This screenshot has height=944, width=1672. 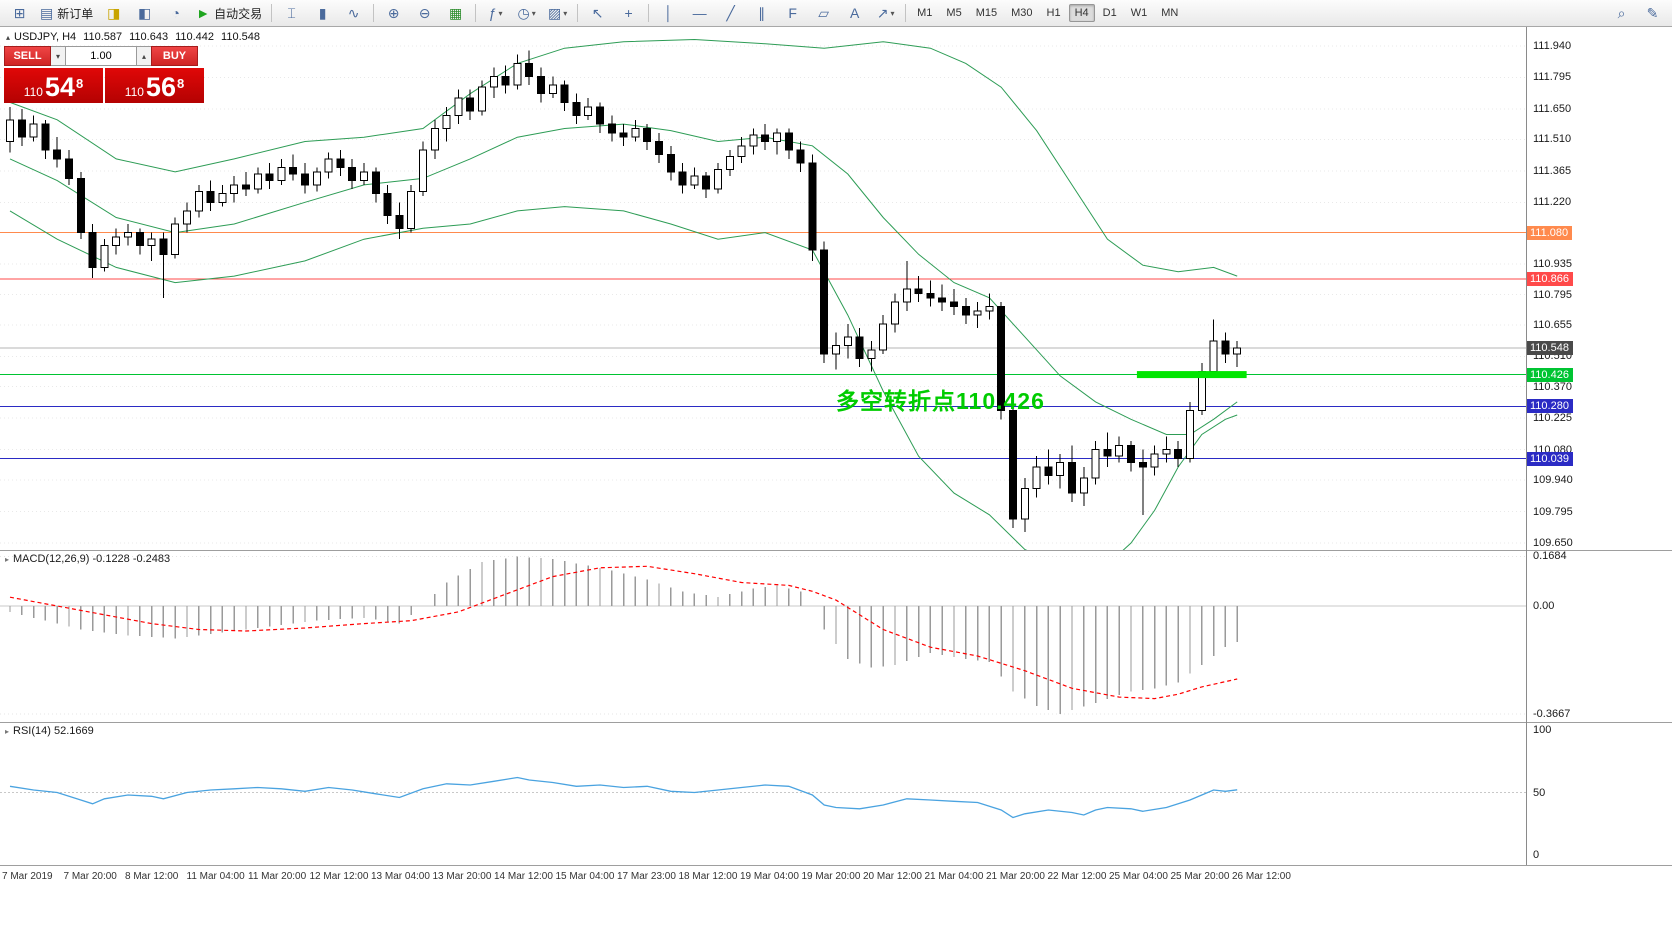 I want to click on tile-windows-icon: ▦, so click(x=456, y=13).